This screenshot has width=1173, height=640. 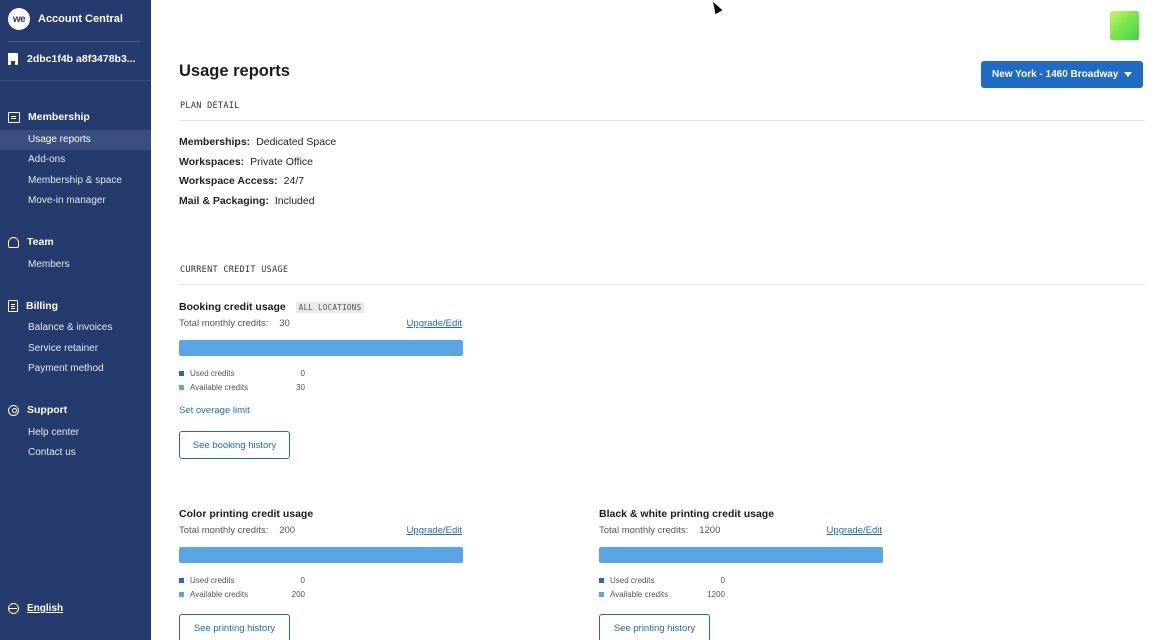 I want to click on language-selector: English, so click(x=35, y=608).